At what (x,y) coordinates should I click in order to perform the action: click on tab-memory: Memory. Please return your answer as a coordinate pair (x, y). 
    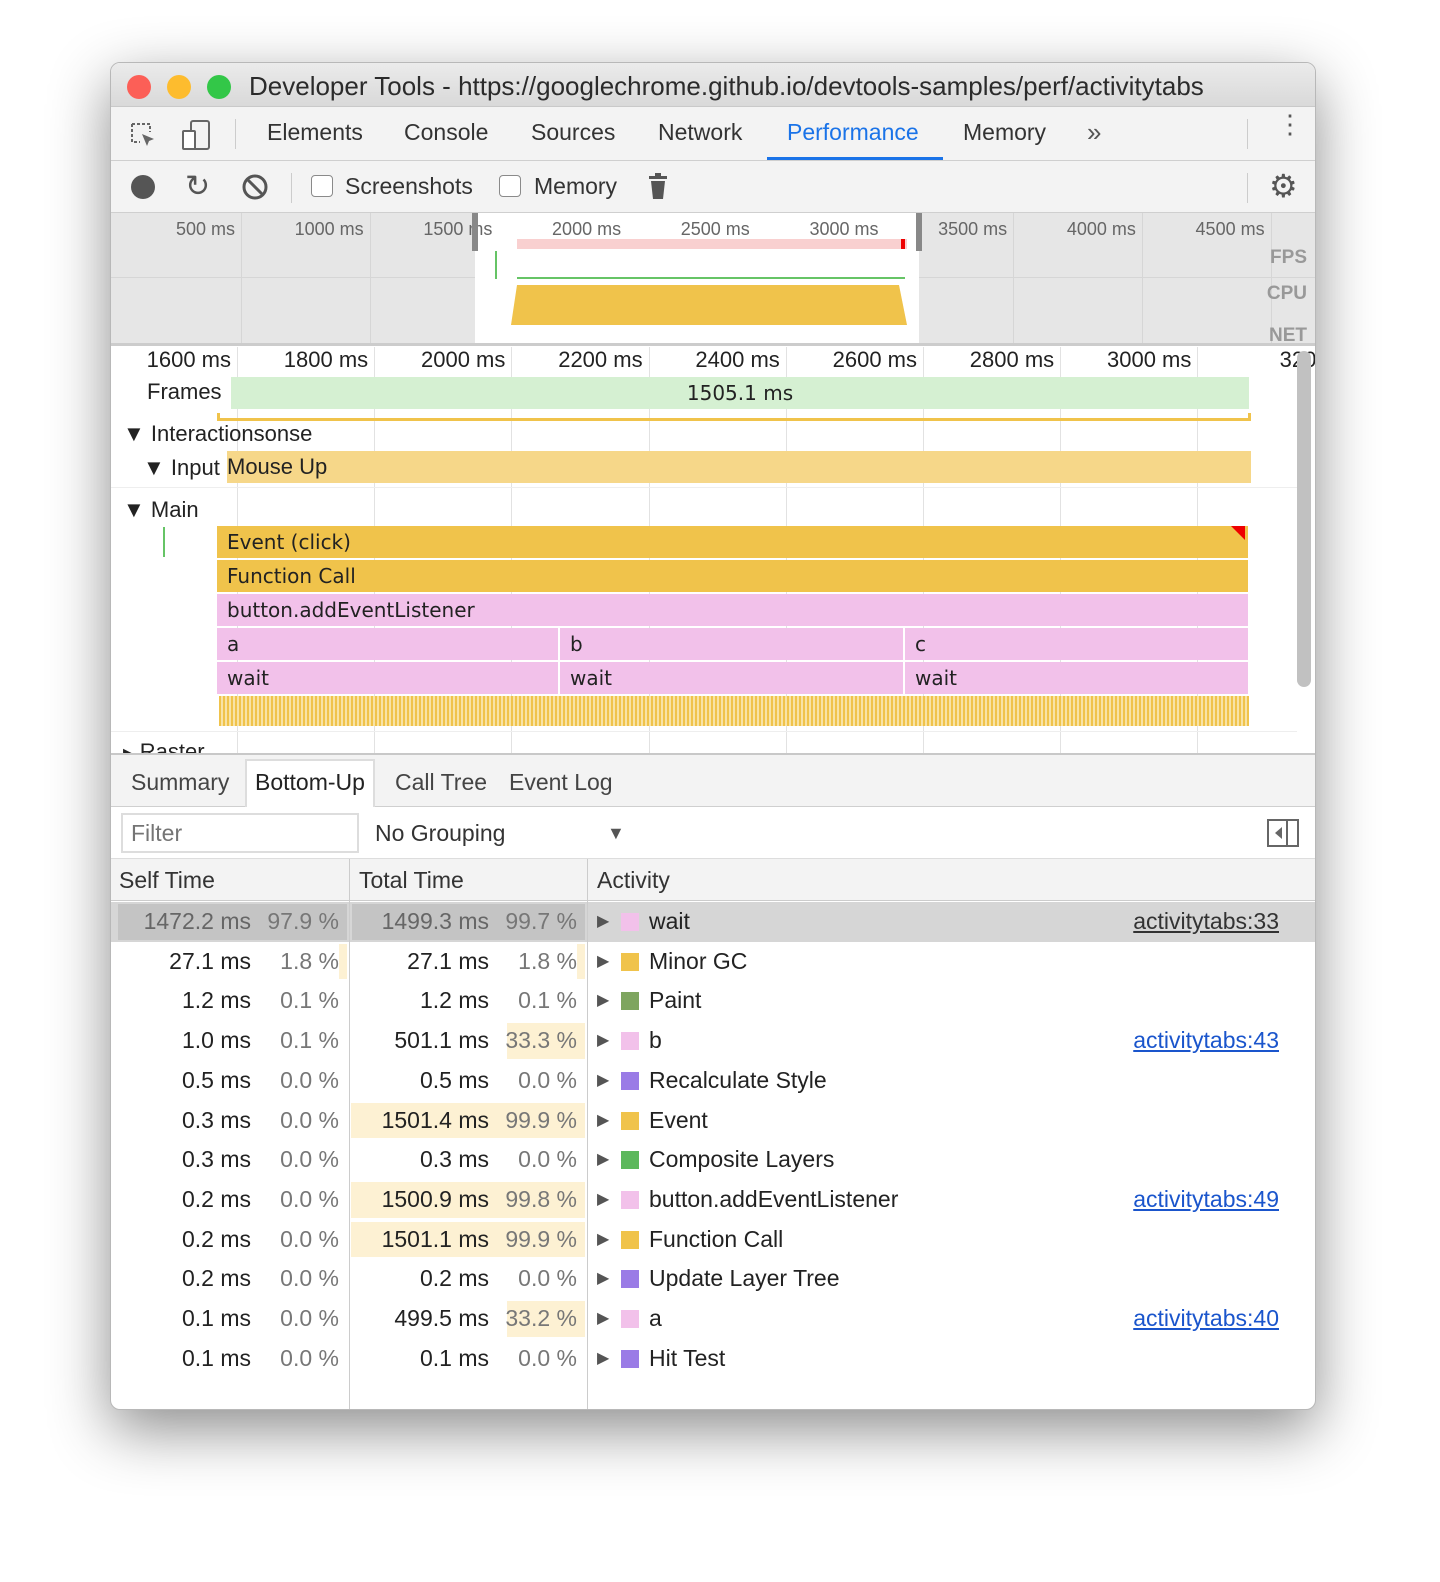
    Looking at the image, I should click on (1005, 132).